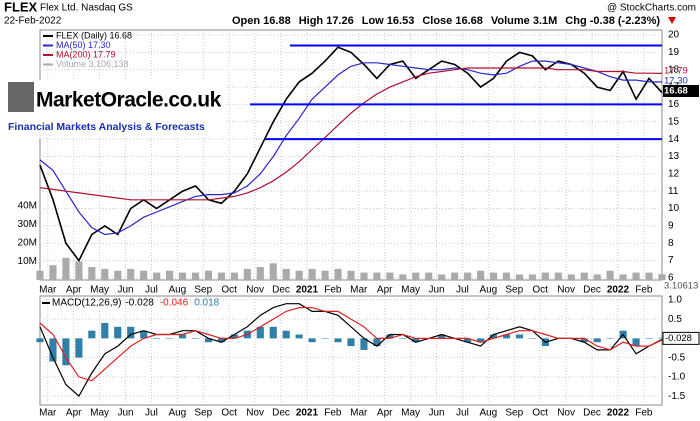 Image resolution: width=700 pixels, height=421 pixels. I want to click on y-tick-label: 8, so click(671, 243).